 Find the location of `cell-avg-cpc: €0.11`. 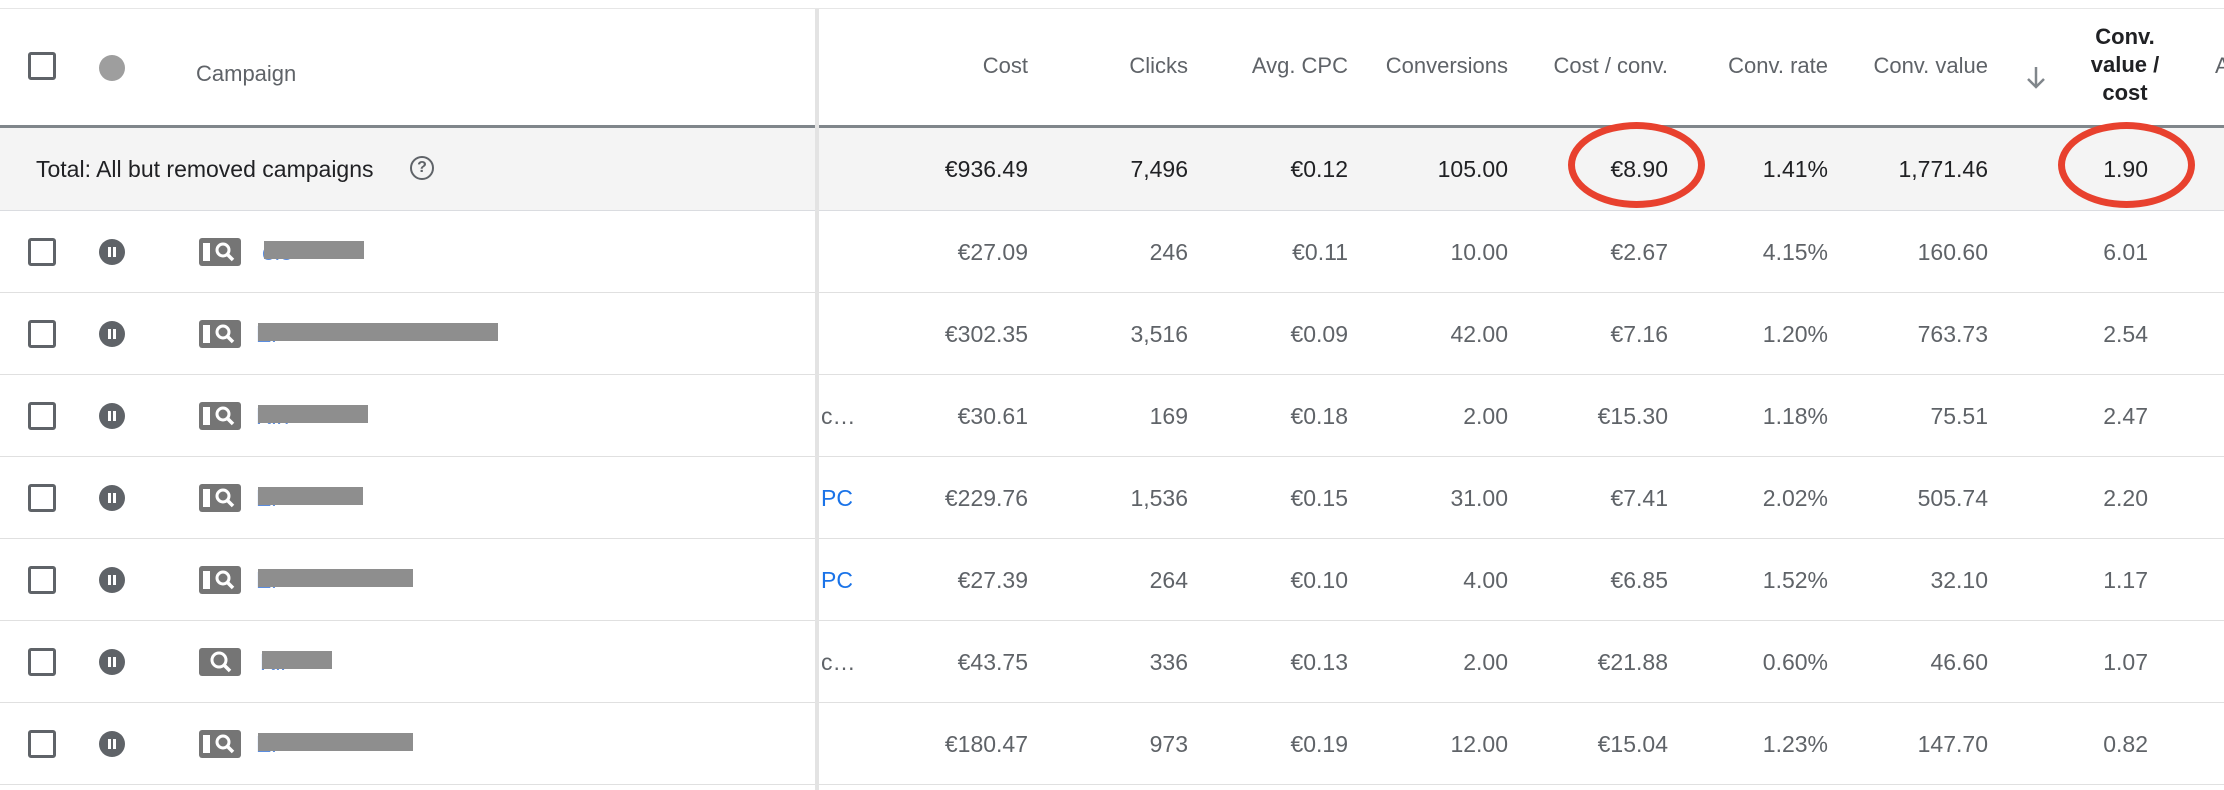

cell-avg-cpc: €0.11 is located at coordinates (1320, 252).